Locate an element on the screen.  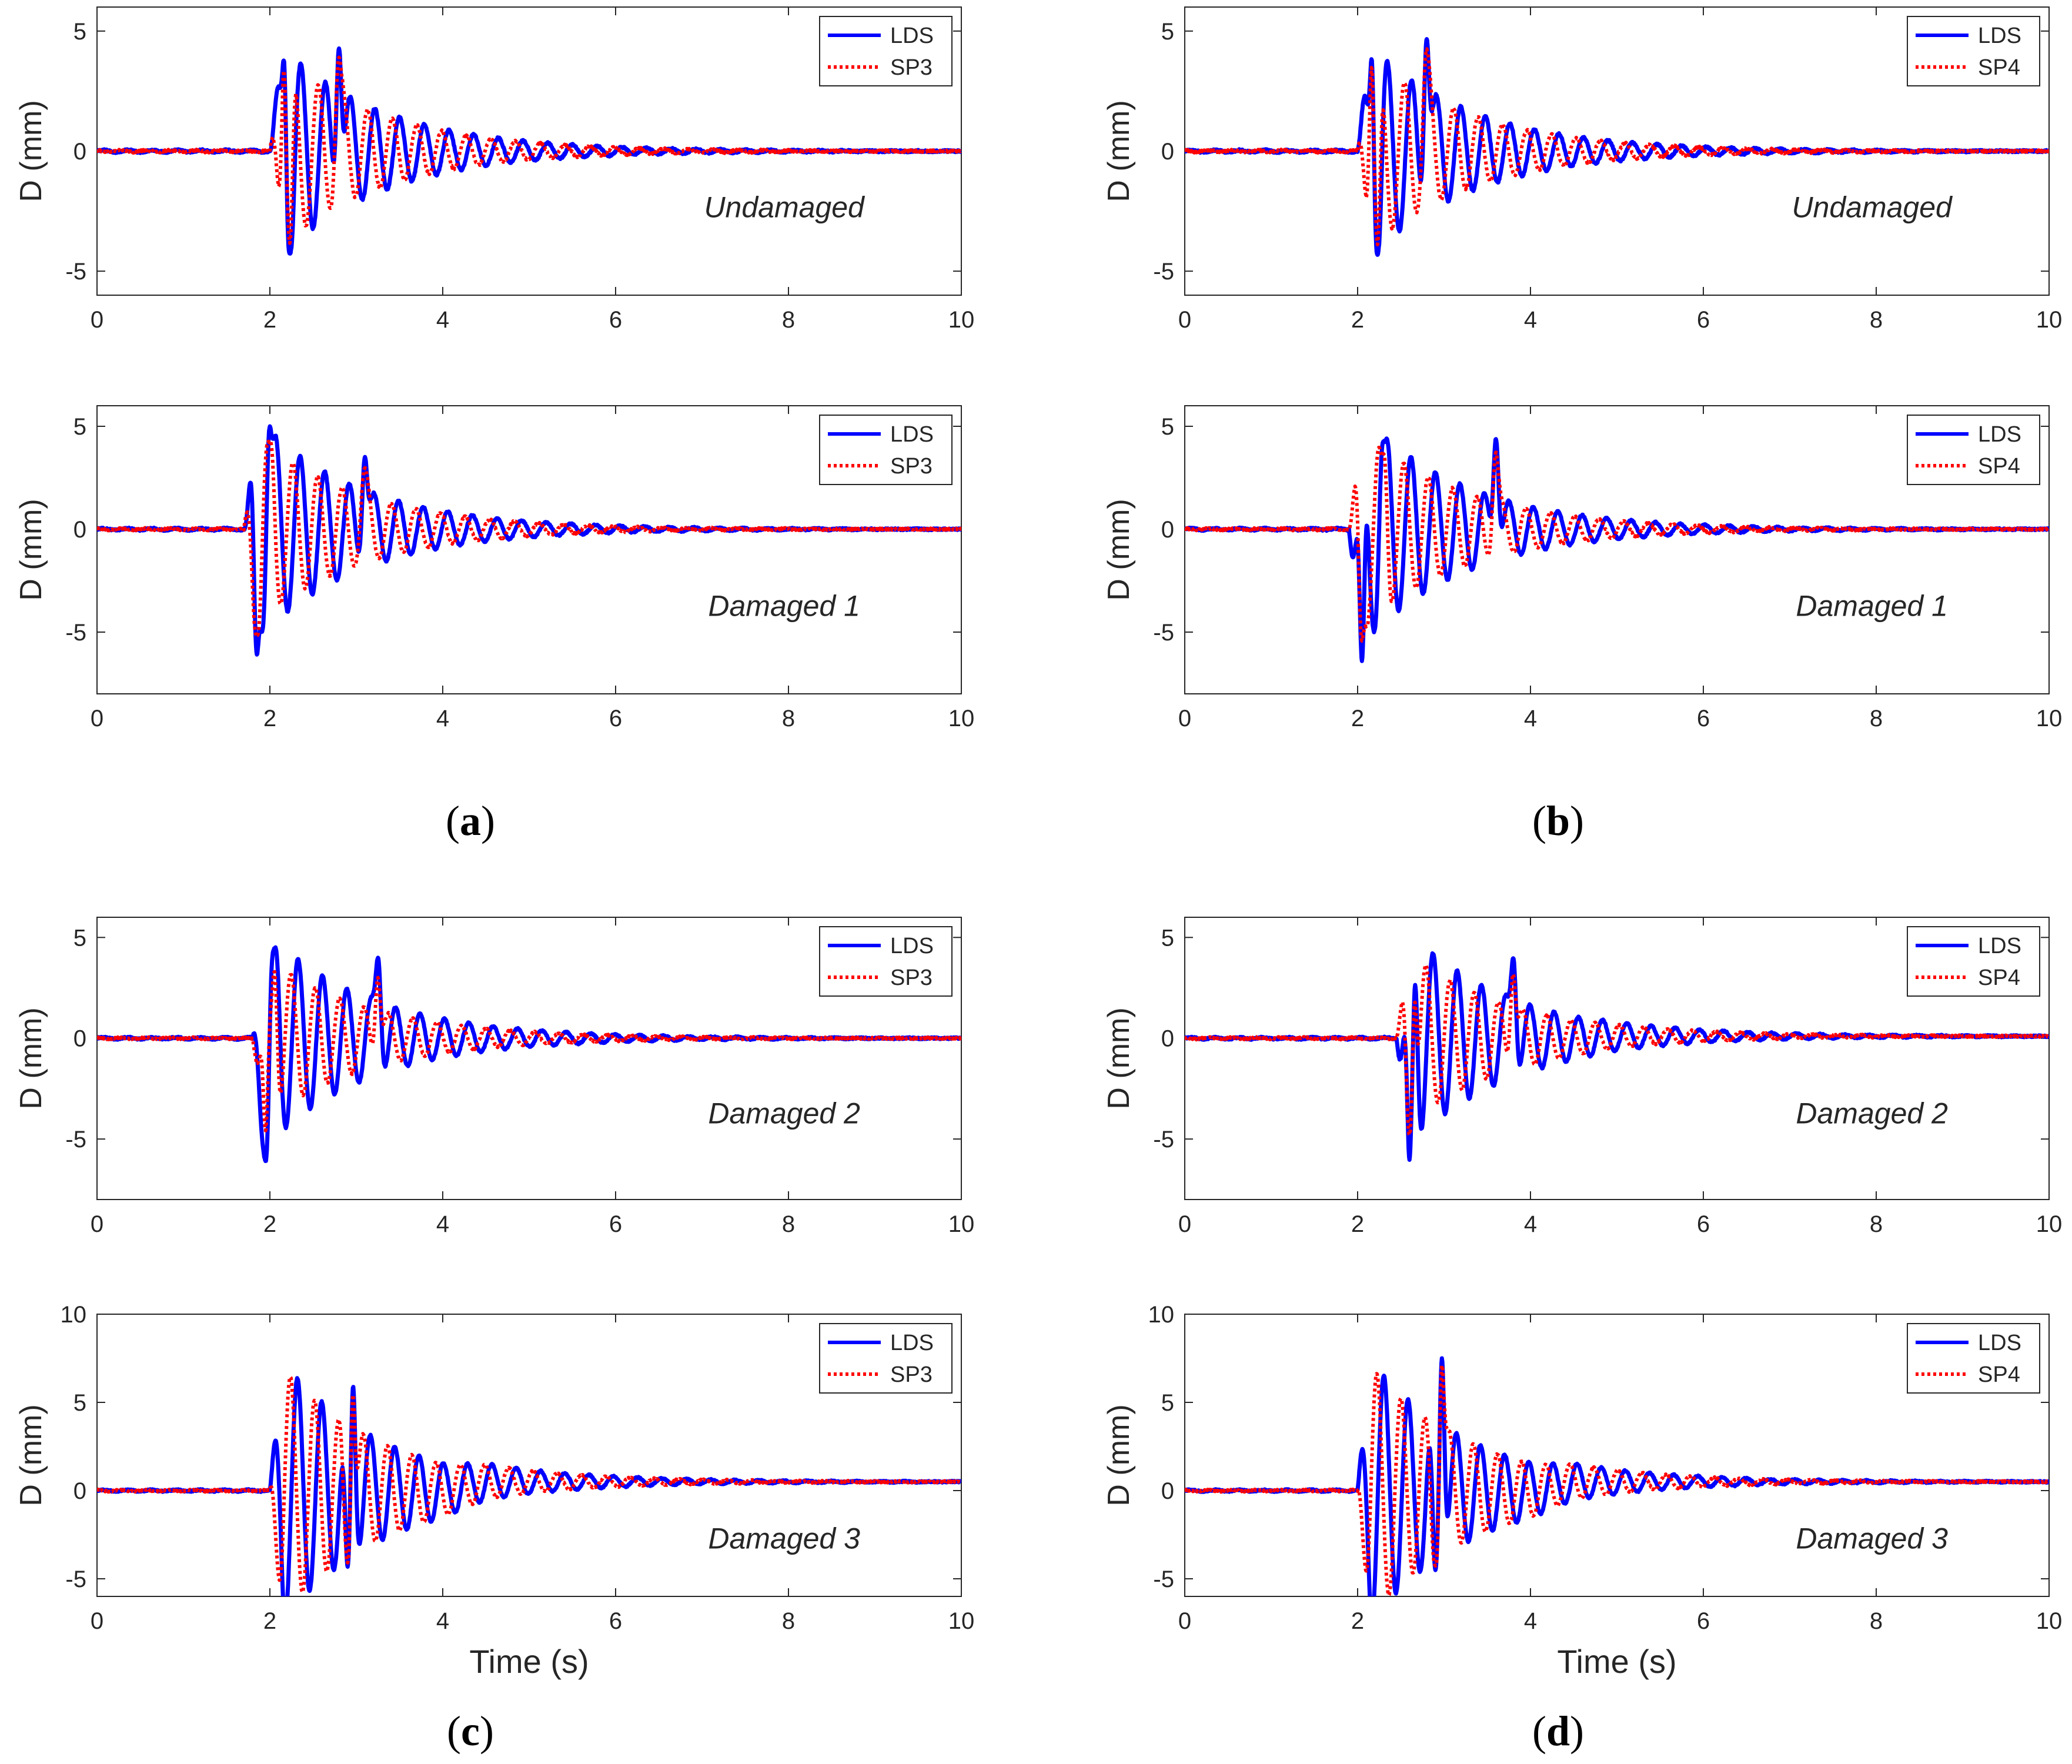
chart-b2: 0 2 4 6 8 10 -5 0 5 D (mm) Damaged 1 LDS SP4 is located at coordinates (1582, 568).